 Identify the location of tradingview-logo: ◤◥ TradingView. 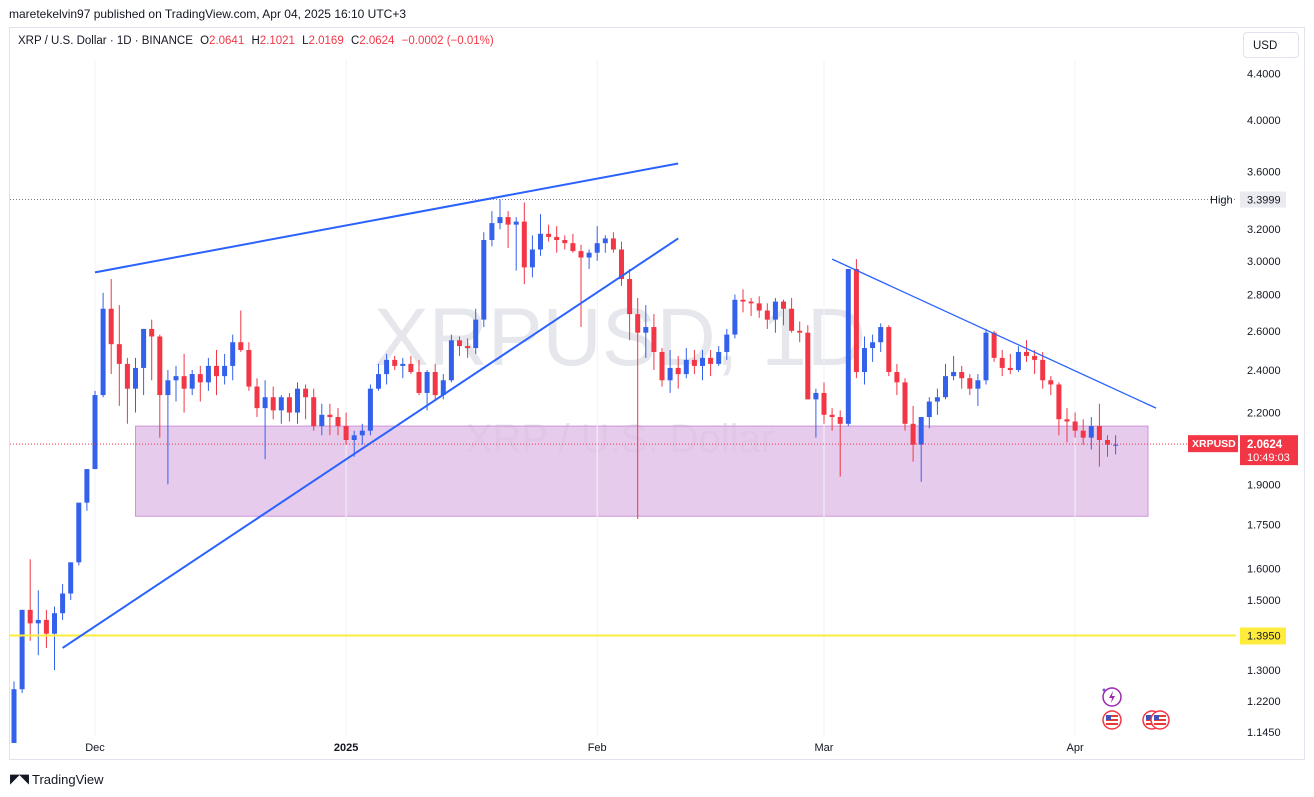
(57, 779).